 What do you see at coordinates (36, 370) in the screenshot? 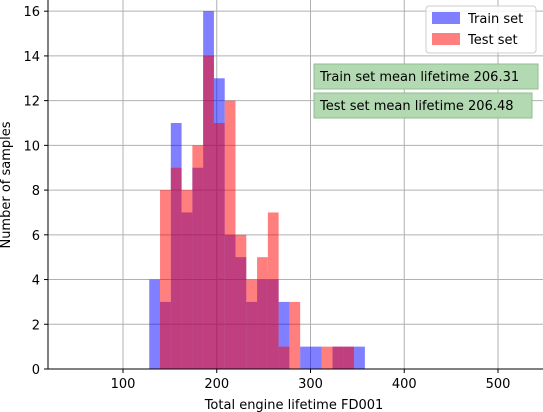
I see `y-tick-label: 0` at bounding box center [36, 370].